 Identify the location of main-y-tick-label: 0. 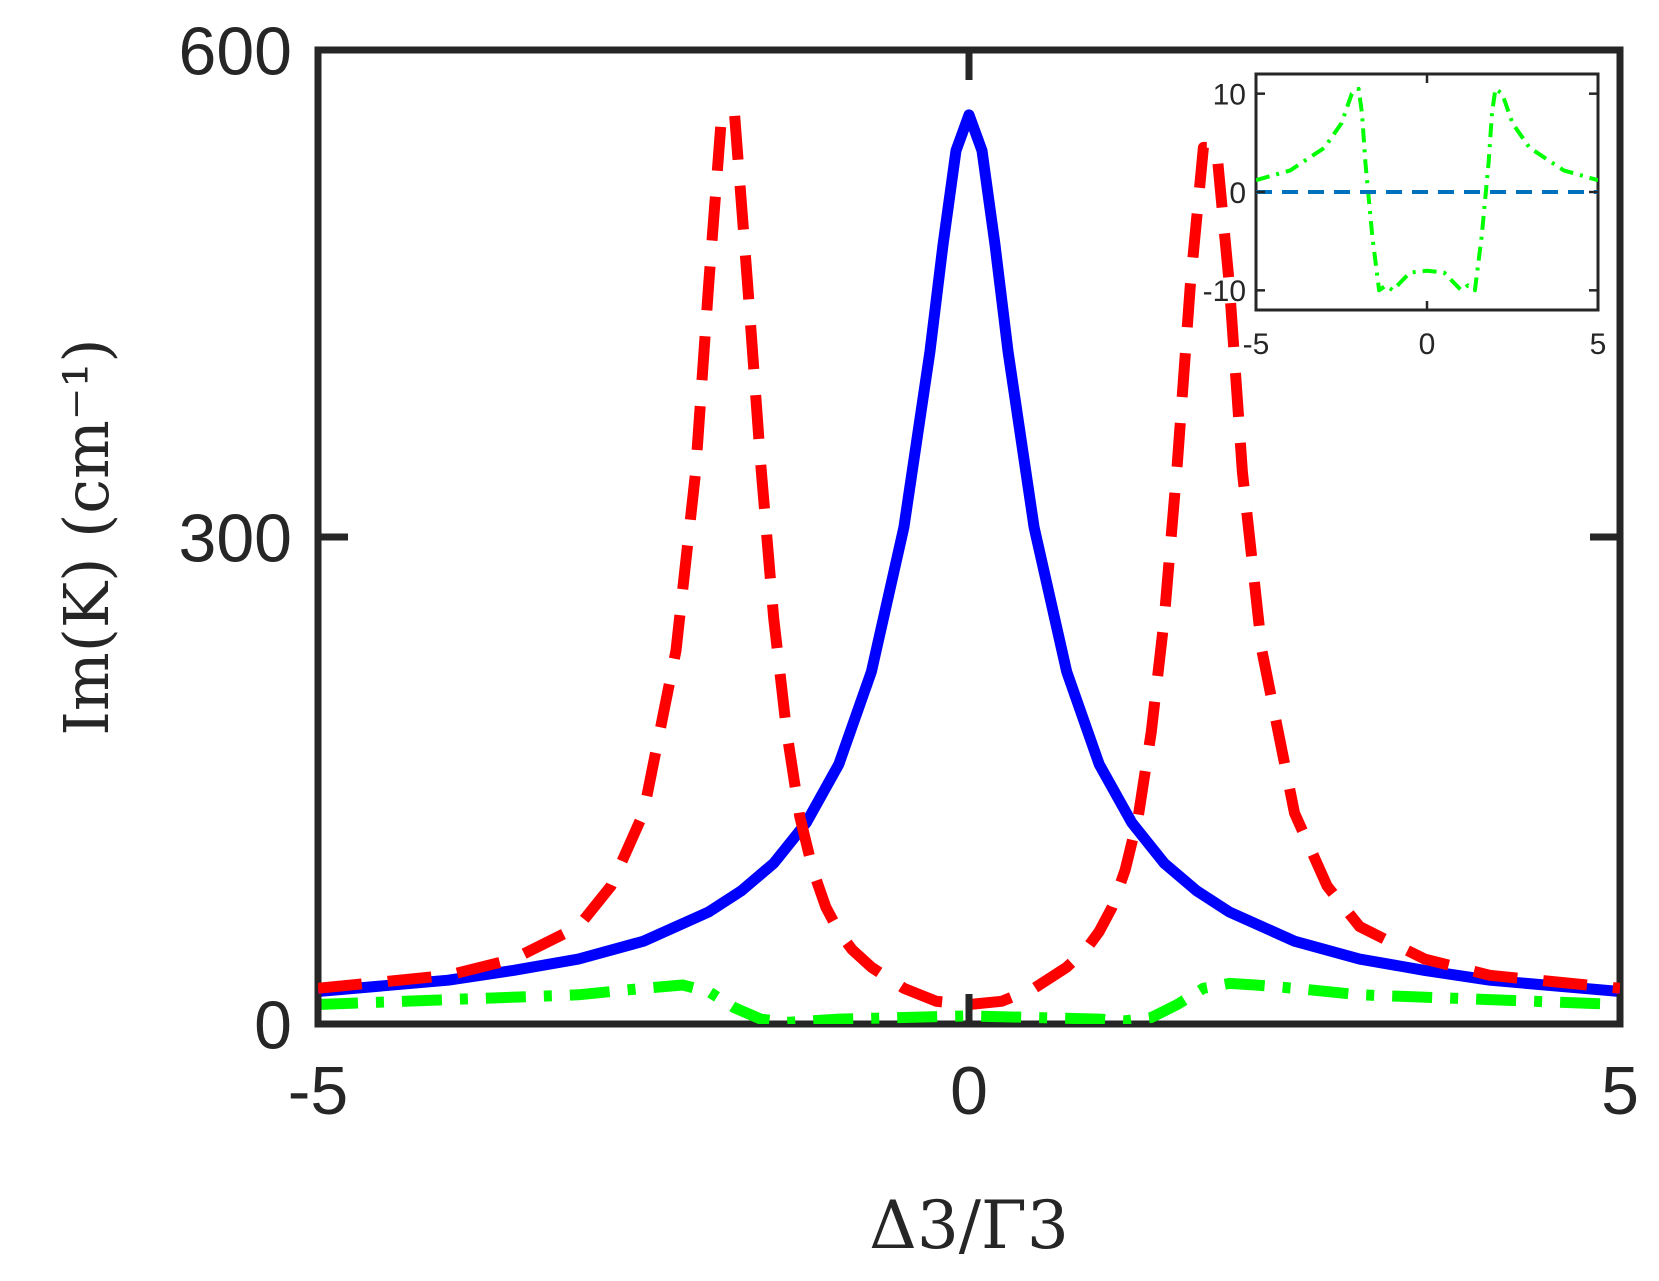
(273, 1025).